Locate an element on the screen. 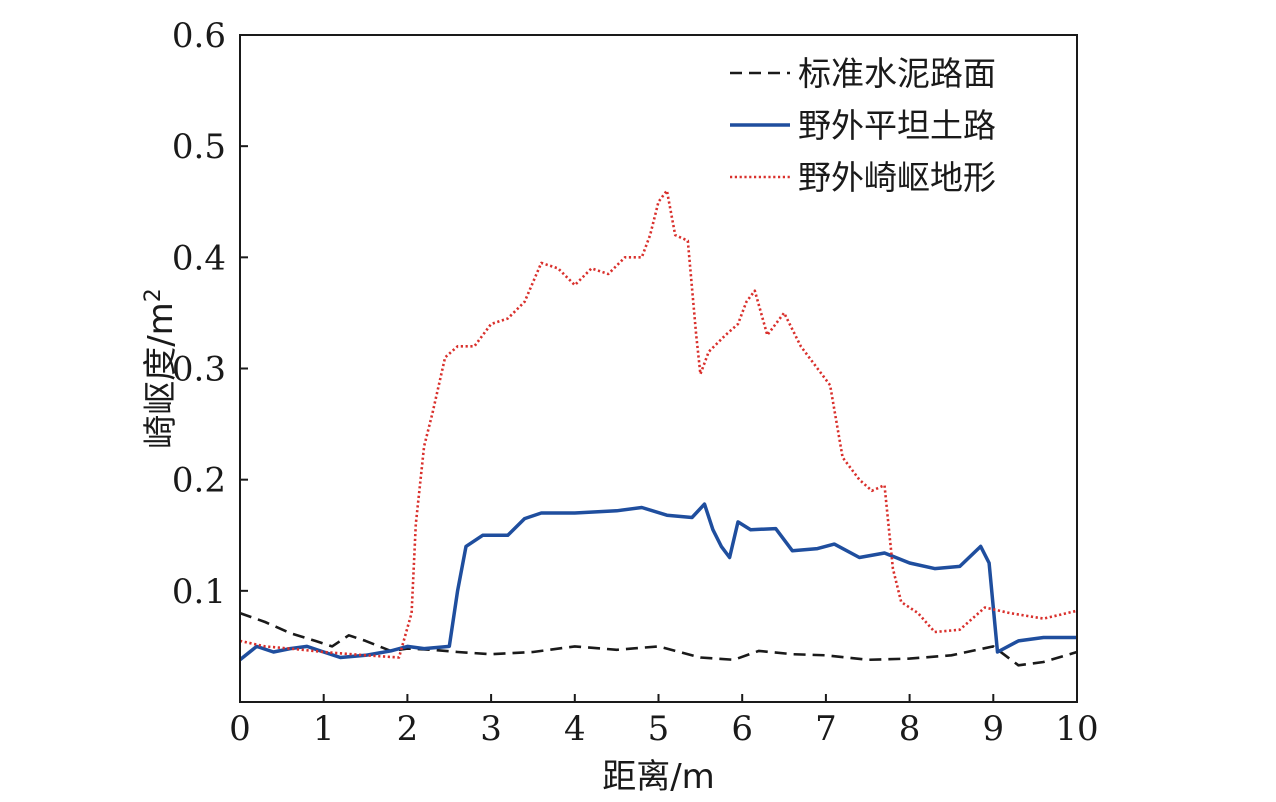 This screenshot has height=802, width=1276. y-tick-label: 0.5 is located at coordinates (199, 147).